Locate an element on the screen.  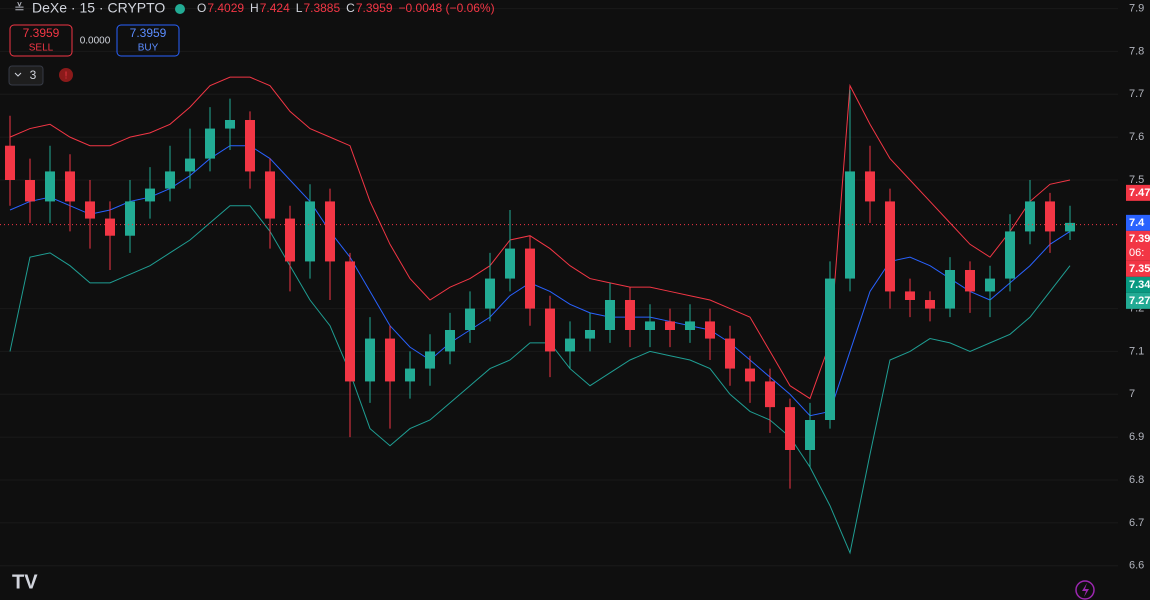
buy-button is located at coordinates (148, 40).